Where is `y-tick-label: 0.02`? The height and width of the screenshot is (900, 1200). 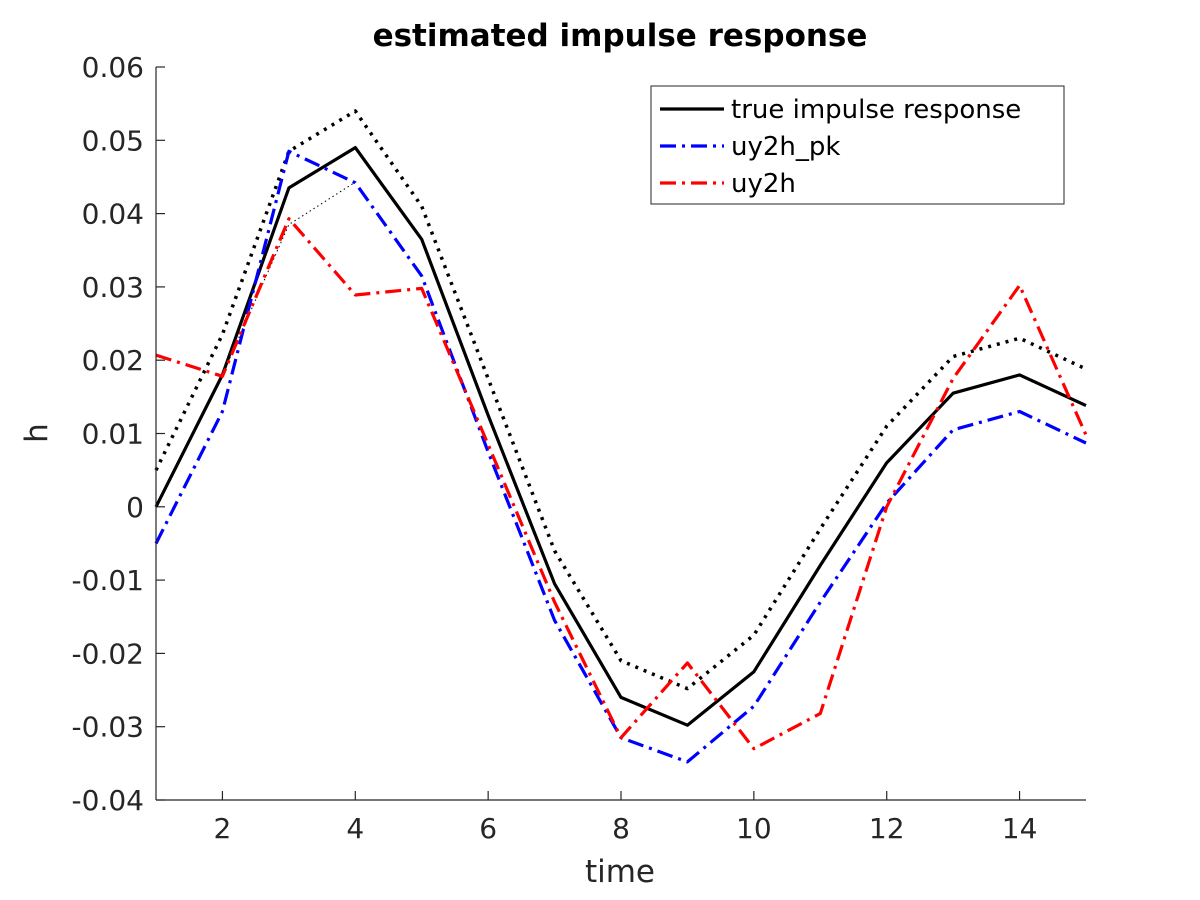 y-tick-label: 0.02 is located at coordinates (113, 360).